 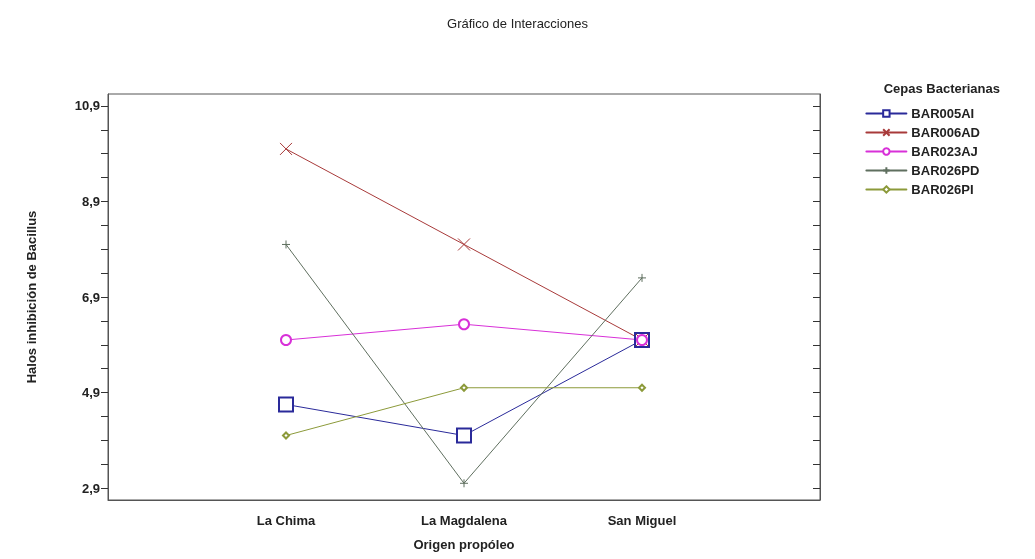 I want to click on x-tick-label: La Chima, so click(x=286, y=520).